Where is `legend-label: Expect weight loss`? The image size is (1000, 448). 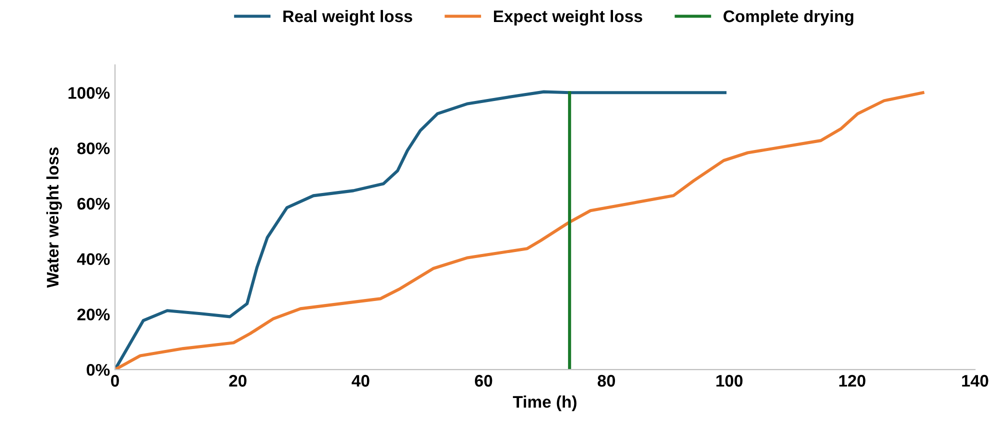 legend-label: Expect weight loss is located at coordinates (568, 18).